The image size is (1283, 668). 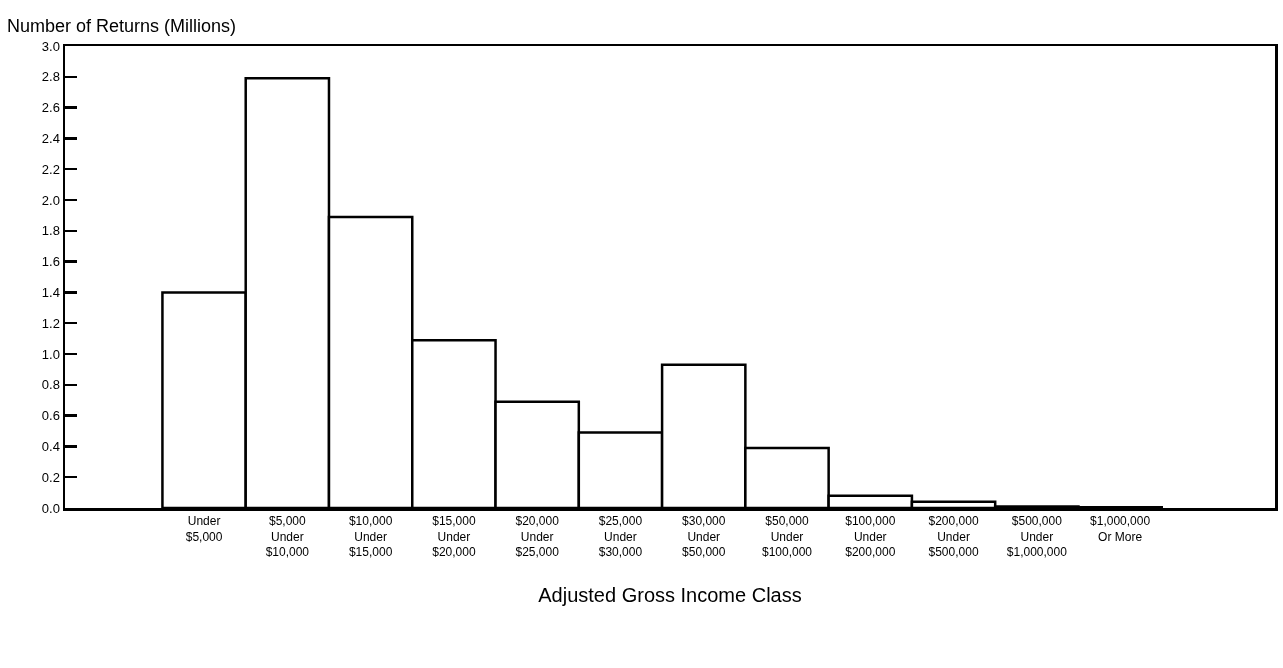 I want to click on y-tick-label: 2.4, so click(x=50, y=138).